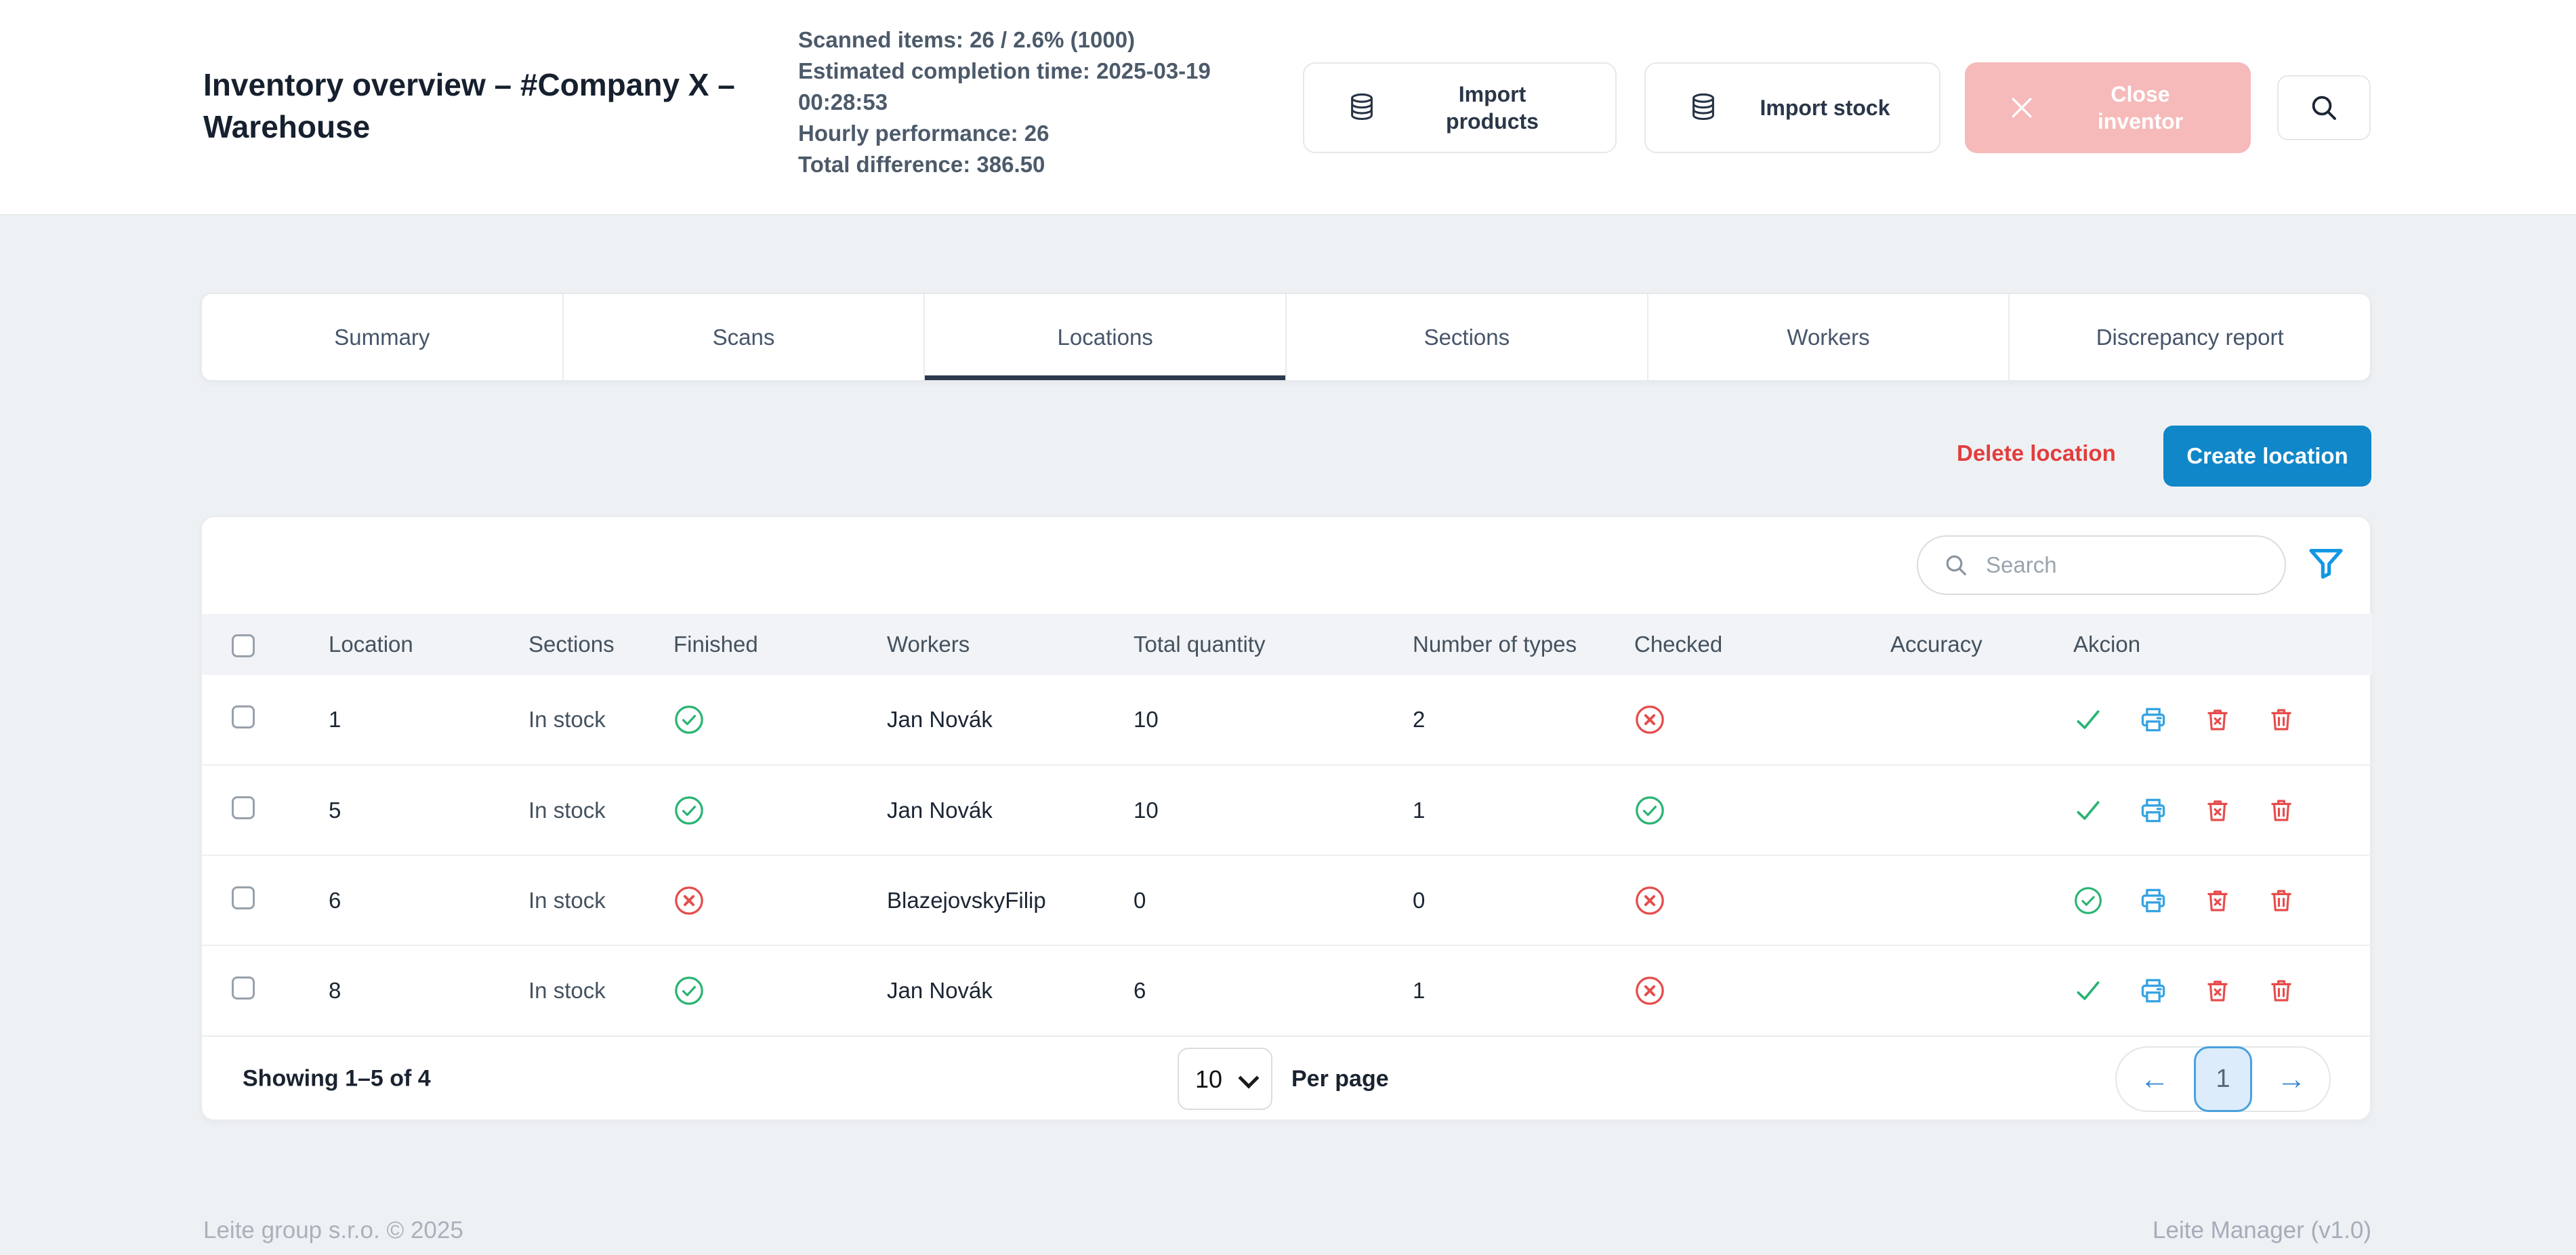 This screenshot has width=2576, height=1255. What do you see at coordinates (1678, 644) in the screenshot?
I see `col-checked: Checked` at bounding box center [1678, 644].